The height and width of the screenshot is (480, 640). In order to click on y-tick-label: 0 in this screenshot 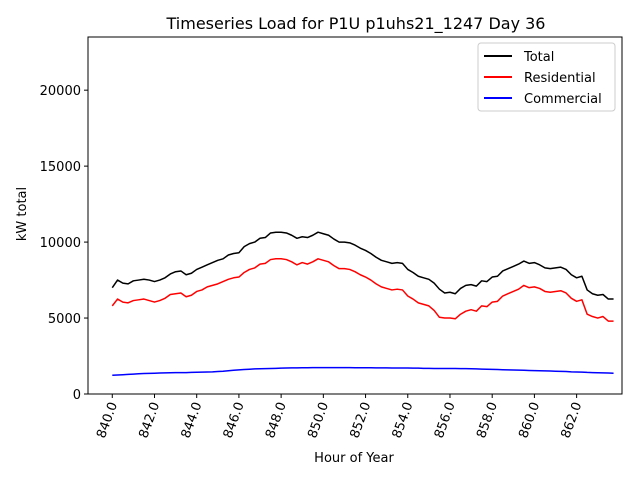, I will do `click(77, 395)`.